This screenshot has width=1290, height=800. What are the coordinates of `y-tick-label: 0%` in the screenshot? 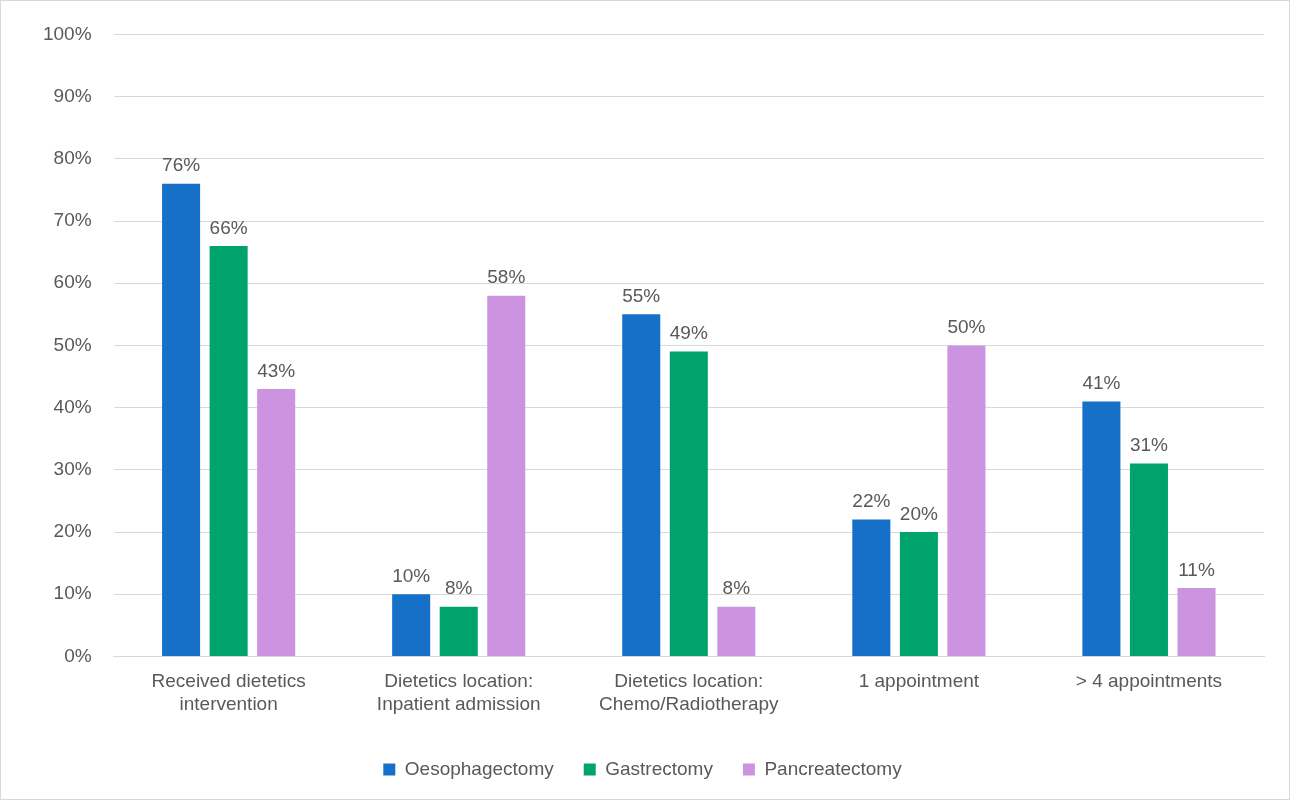 It's located at (78, 655).